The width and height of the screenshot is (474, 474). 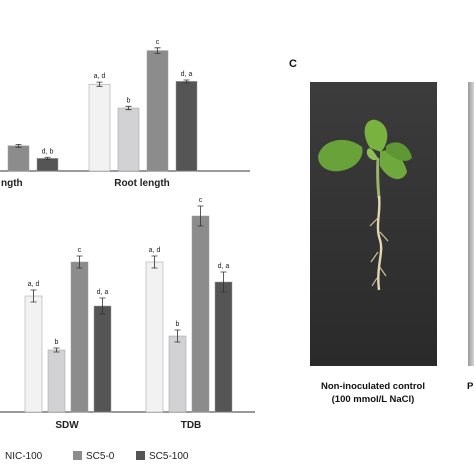 What do you see at coordinates (399, 151) in the screenshot?
I see `seedling-leaf-far-right` at bounding box center [399, 151].